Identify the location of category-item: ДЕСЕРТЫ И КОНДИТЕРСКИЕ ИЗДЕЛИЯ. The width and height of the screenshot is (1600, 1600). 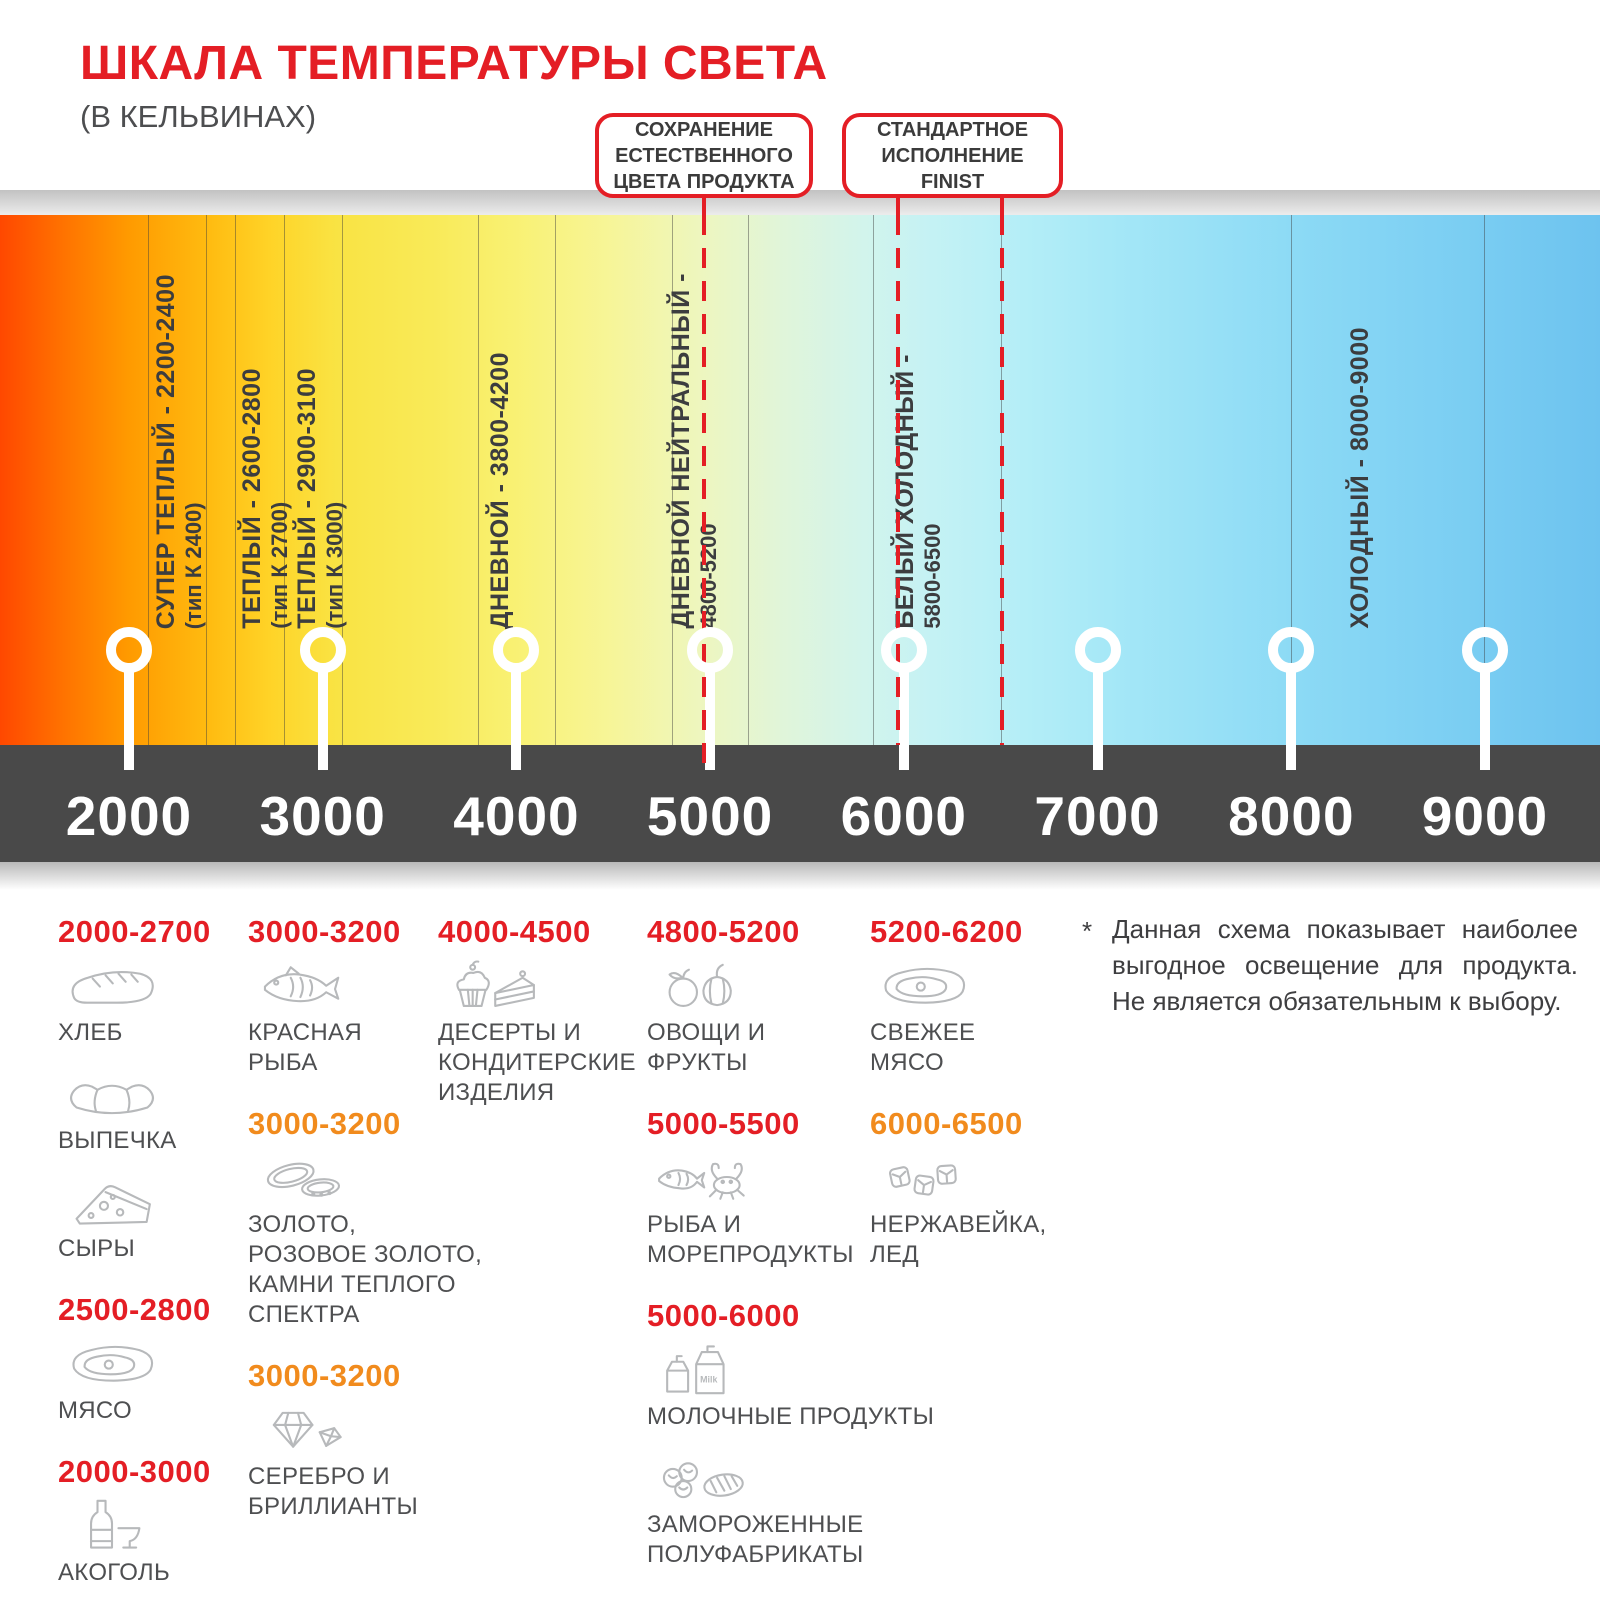
(537, 1032).